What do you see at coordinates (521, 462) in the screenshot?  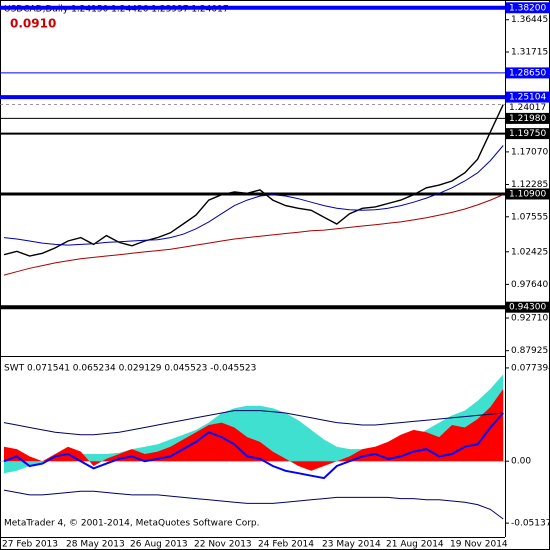 I see `y-tick-label: 0.00` at bounding box center [521, 462].